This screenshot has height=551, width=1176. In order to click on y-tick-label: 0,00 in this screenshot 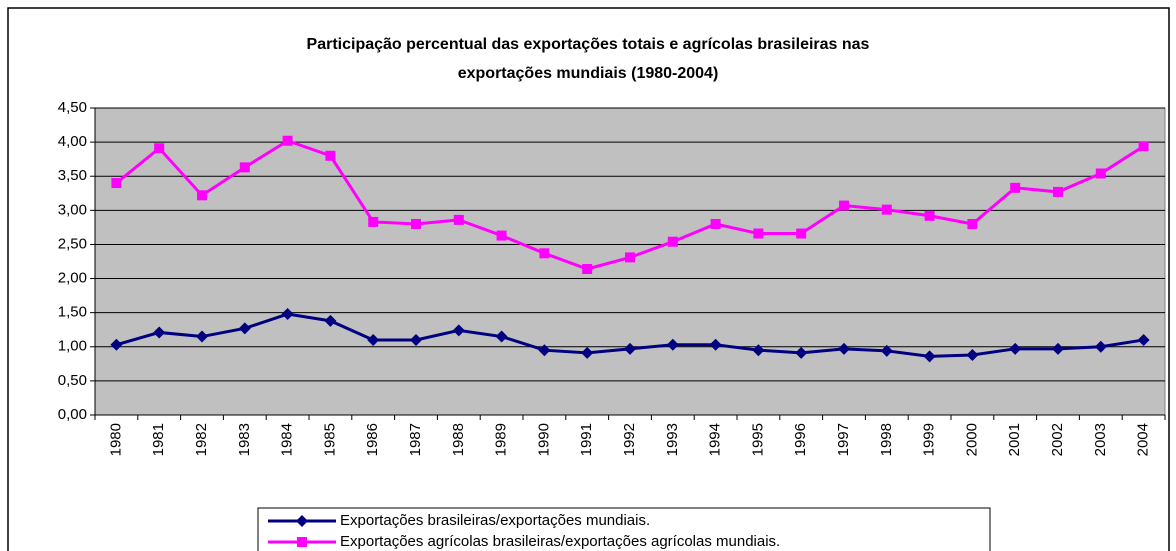, I will do `click(72, 414)`.